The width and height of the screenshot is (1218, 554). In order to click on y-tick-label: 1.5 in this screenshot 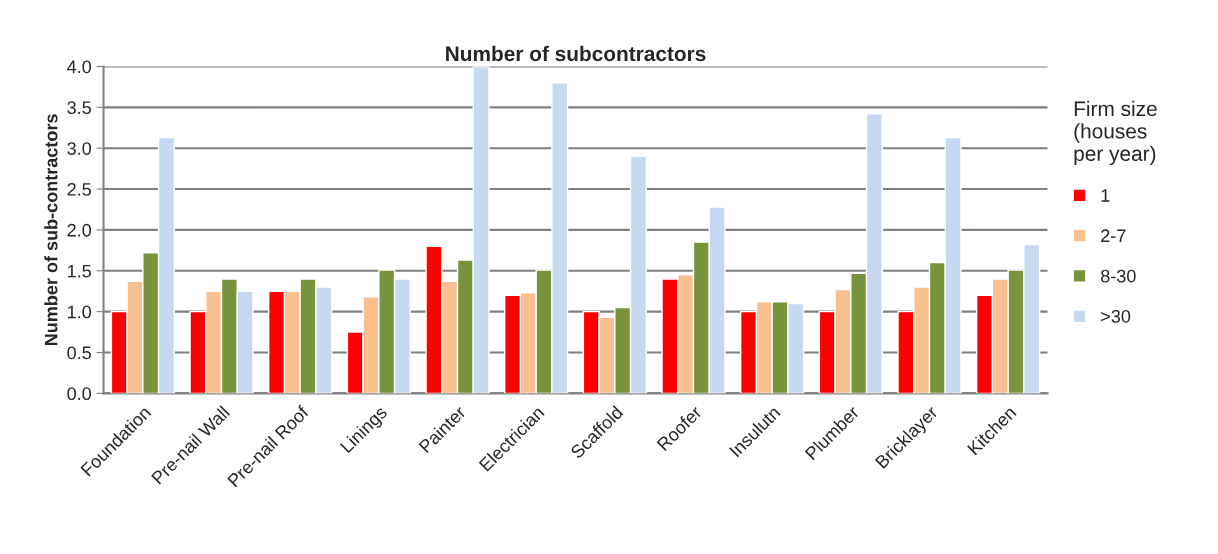, I will do `click(79, 271)`.